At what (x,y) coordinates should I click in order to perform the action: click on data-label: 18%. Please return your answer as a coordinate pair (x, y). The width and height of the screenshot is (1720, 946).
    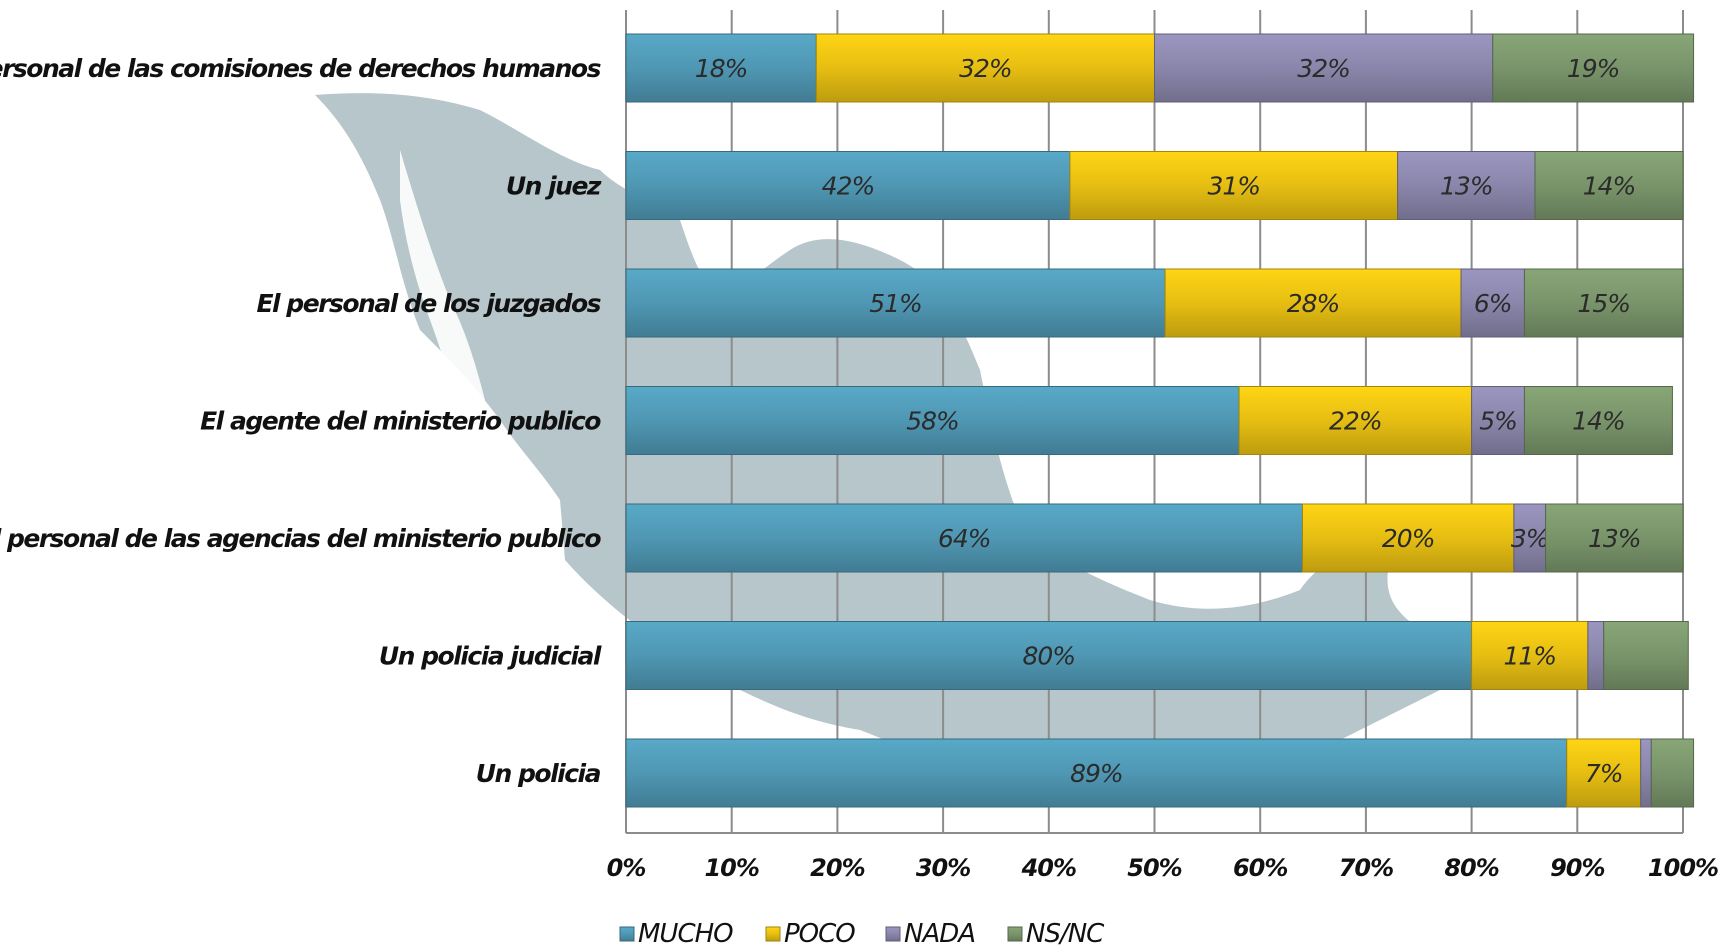
    Looking at the image, I should click on (721, 68).